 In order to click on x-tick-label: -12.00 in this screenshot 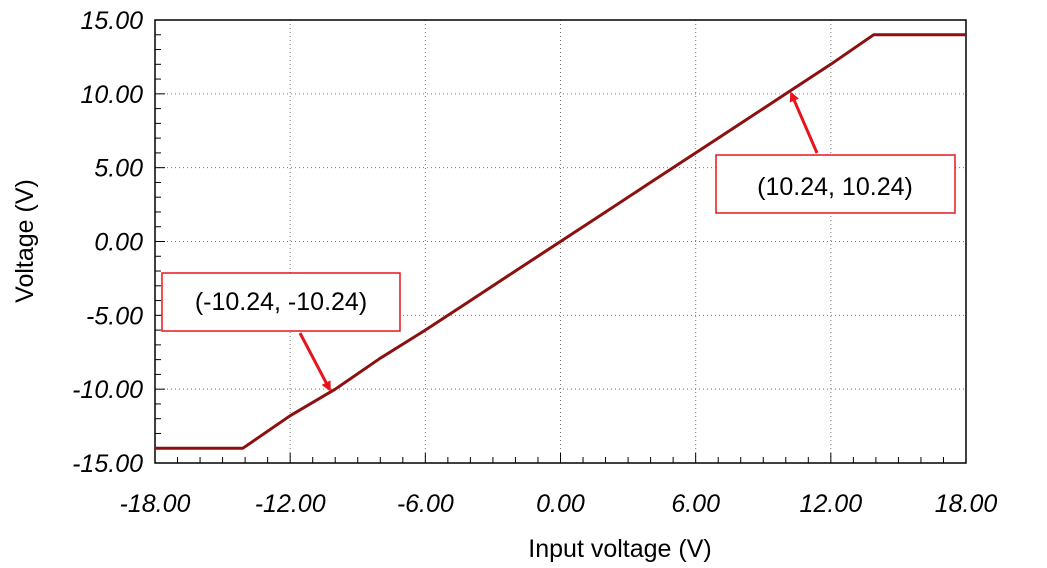, I will do `click(290, 504)`.